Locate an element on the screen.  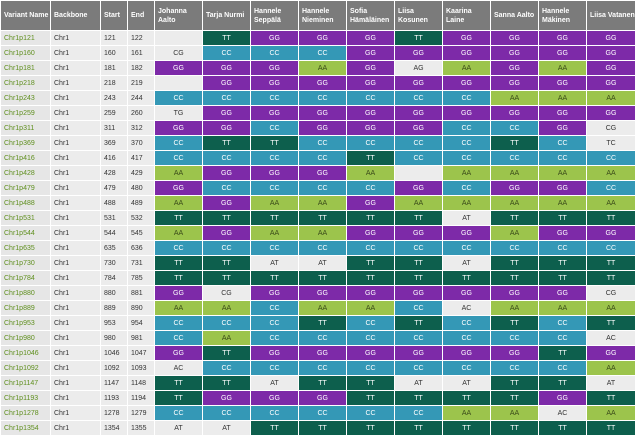
end-cell: 489 is located at coordinates (141, 203).